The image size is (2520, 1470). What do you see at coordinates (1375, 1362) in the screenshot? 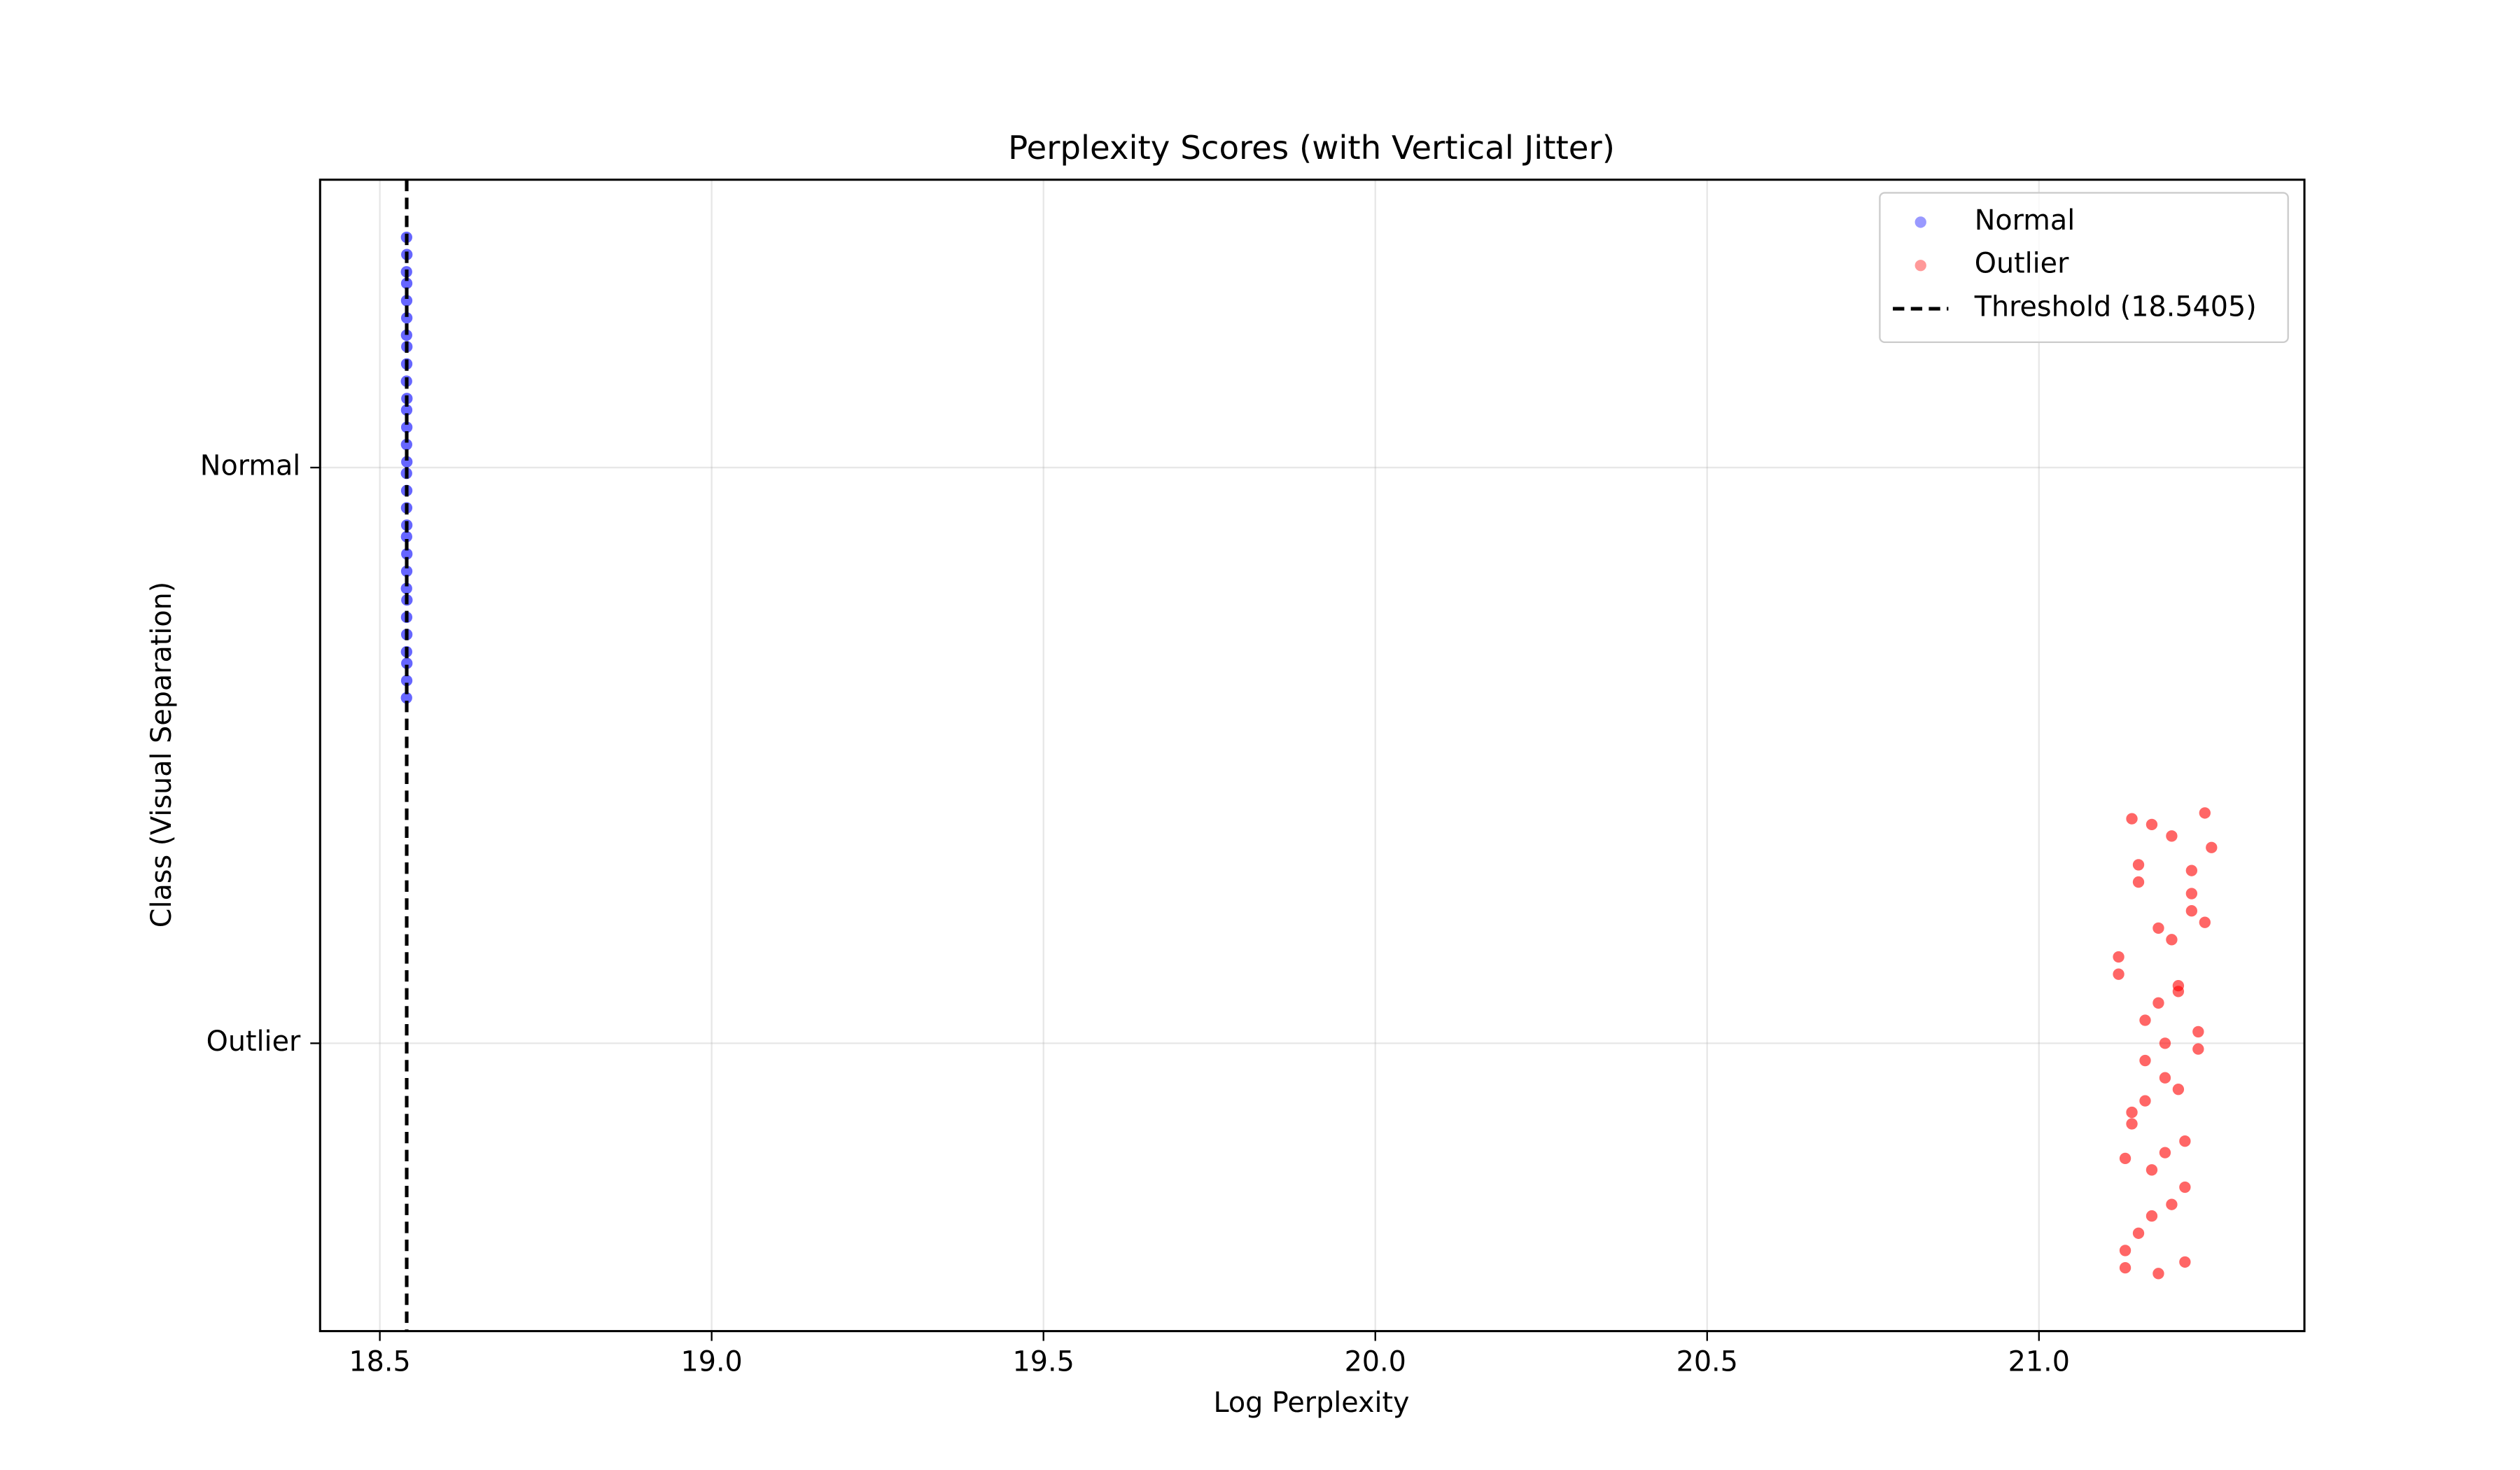
I see `x-tick-label: 20.0` at bounding box center [1375, 1362].